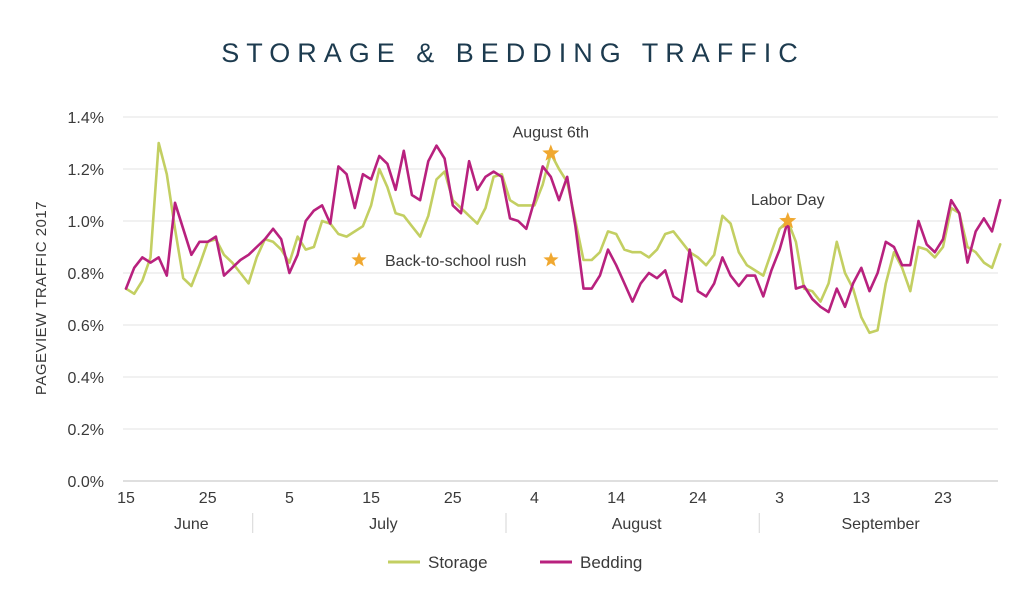 This screenshot has height=599, width=1031. What do you see at coordinates (788, 200) in the screenshot?
I see `annotation-label: Labor Day` at bounding box center [788, 200].